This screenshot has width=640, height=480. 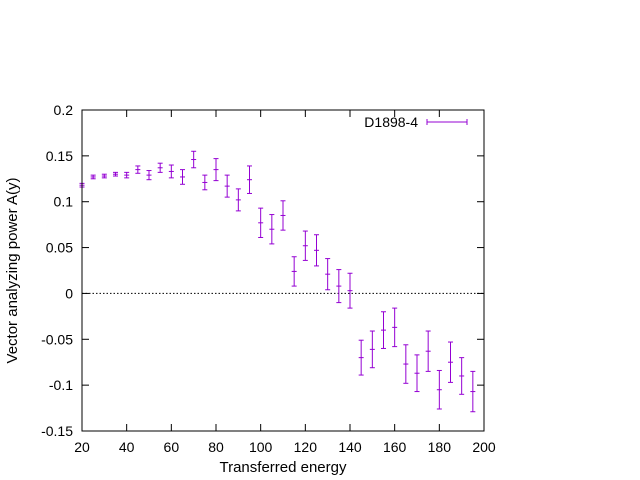 What do you see at coordinates (447, 122) in the screenshot?
I see `legend-errorbar-sample` at bounding box center [447, 122].